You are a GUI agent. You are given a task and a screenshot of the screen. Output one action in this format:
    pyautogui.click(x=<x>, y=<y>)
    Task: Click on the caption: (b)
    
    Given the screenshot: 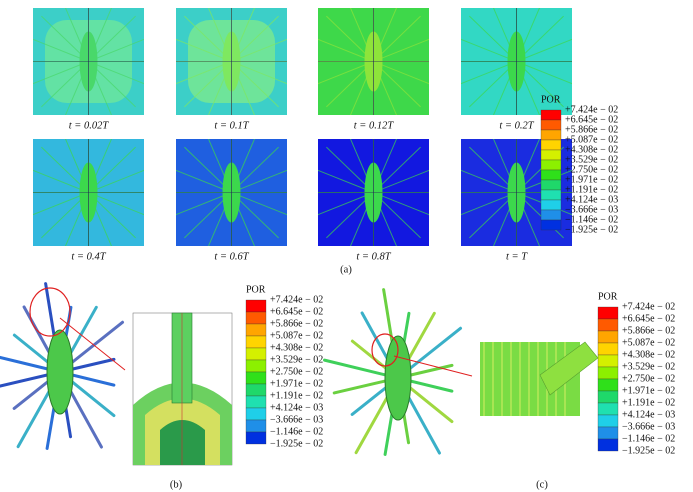 What is the action you would take?
    pyautogui.click(x=176, y=484)
    